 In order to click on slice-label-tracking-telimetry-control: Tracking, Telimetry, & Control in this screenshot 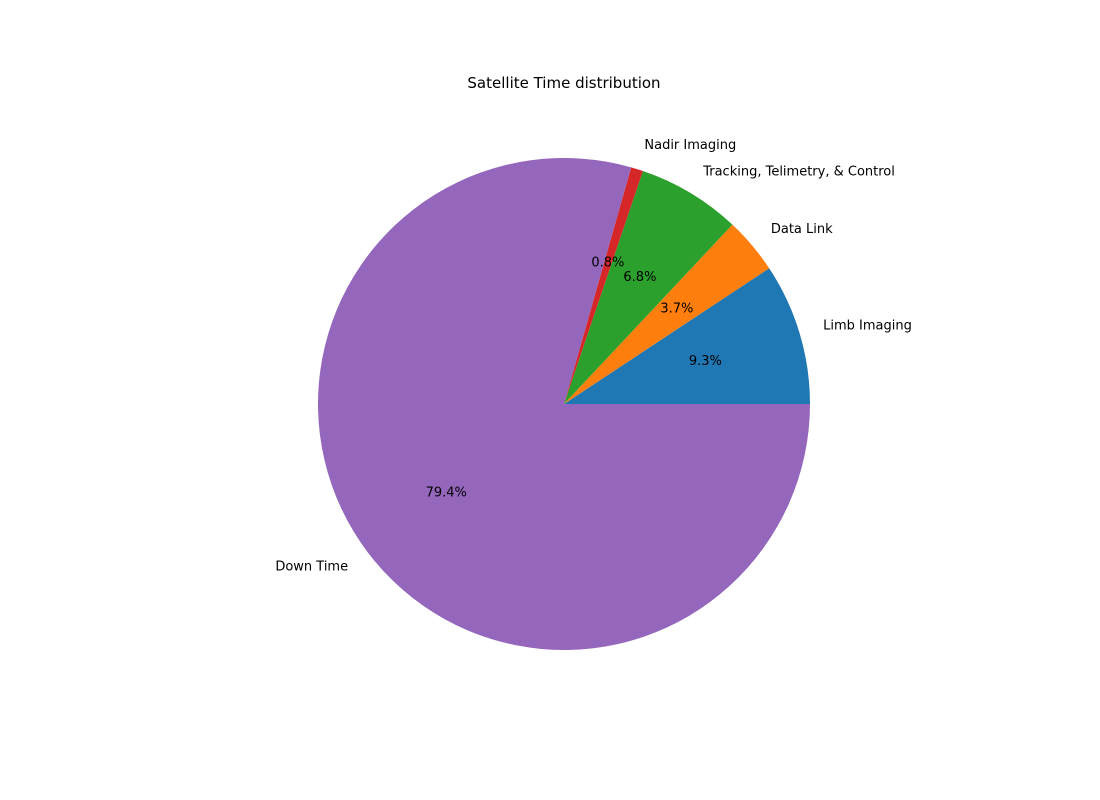, I will do `click(798, 171)`.